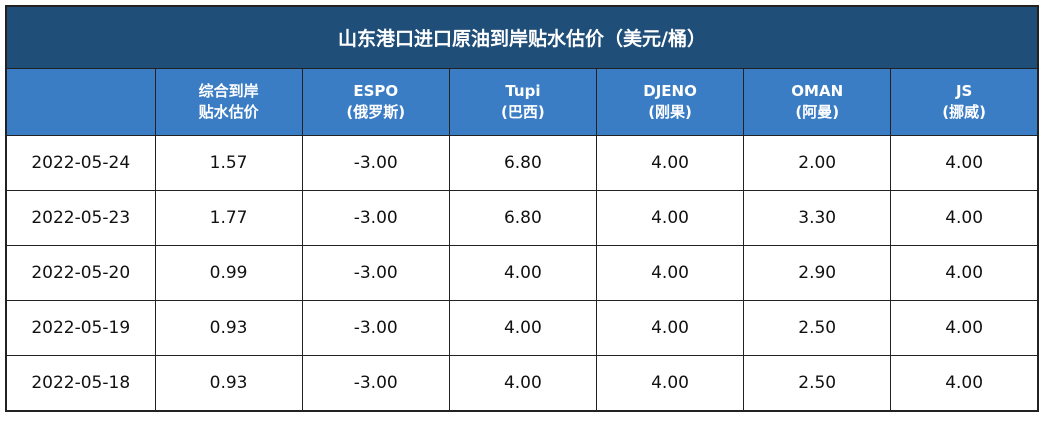  I want to click on header-line: (刚果), so click(670, 112).